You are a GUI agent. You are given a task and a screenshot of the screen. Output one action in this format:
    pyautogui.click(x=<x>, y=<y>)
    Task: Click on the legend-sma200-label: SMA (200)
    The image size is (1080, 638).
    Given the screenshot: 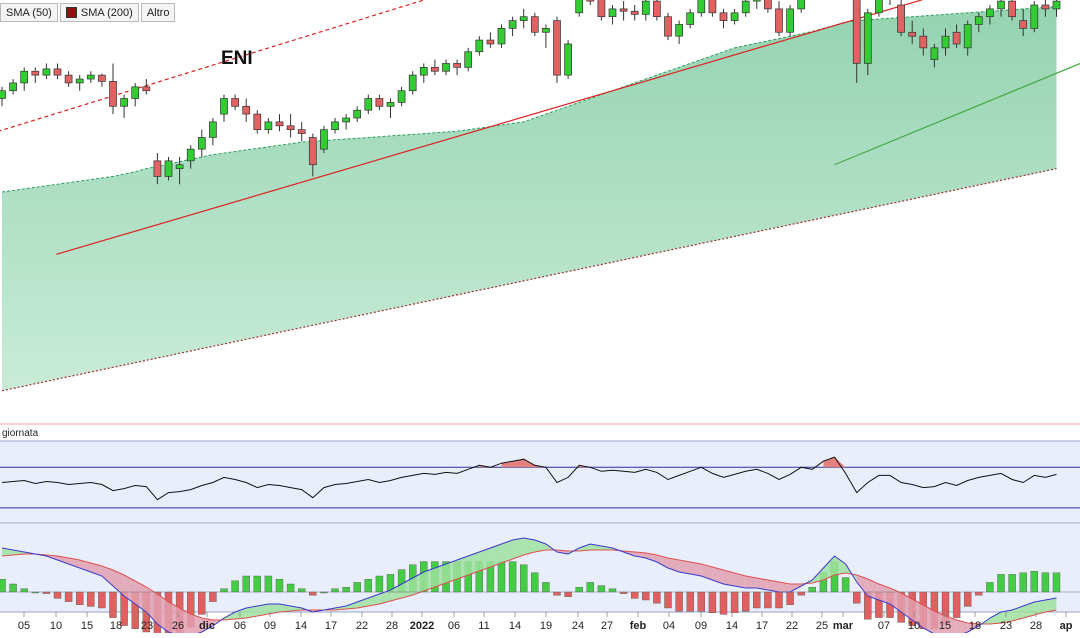 What is the action you would take?
    pyautogui.click(x=107, y=13)
    